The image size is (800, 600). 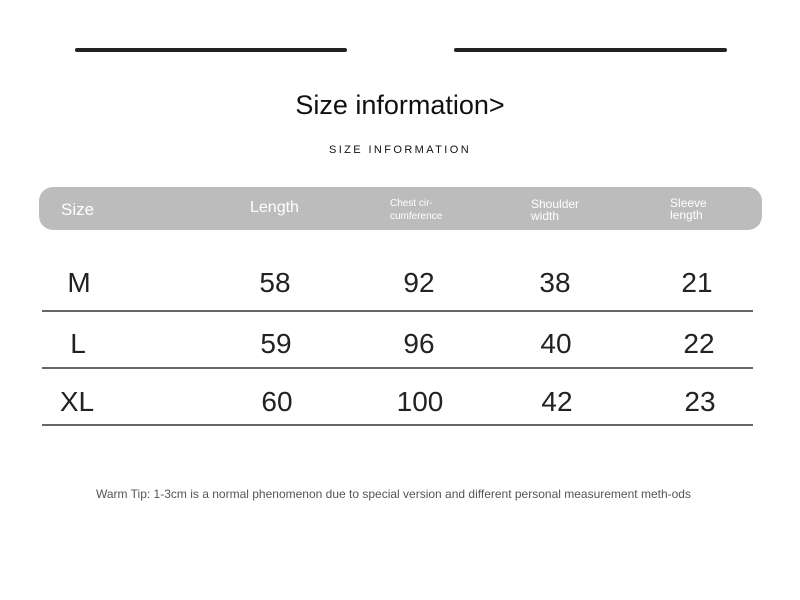 I want to click on cell: 60, so click(x=277, y=401).